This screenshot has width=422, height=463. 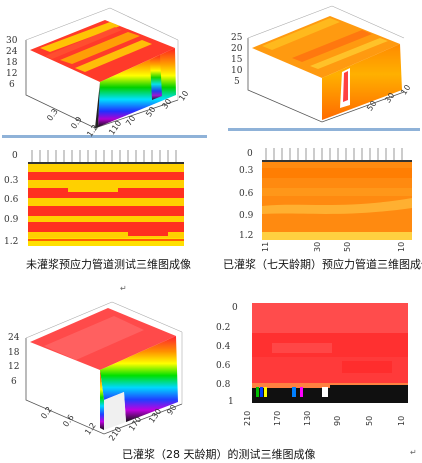 What do you see at coordinates (250, 154) in the screenshot?
I see `p4-ytick: 0` at bounding box center [250, 154].